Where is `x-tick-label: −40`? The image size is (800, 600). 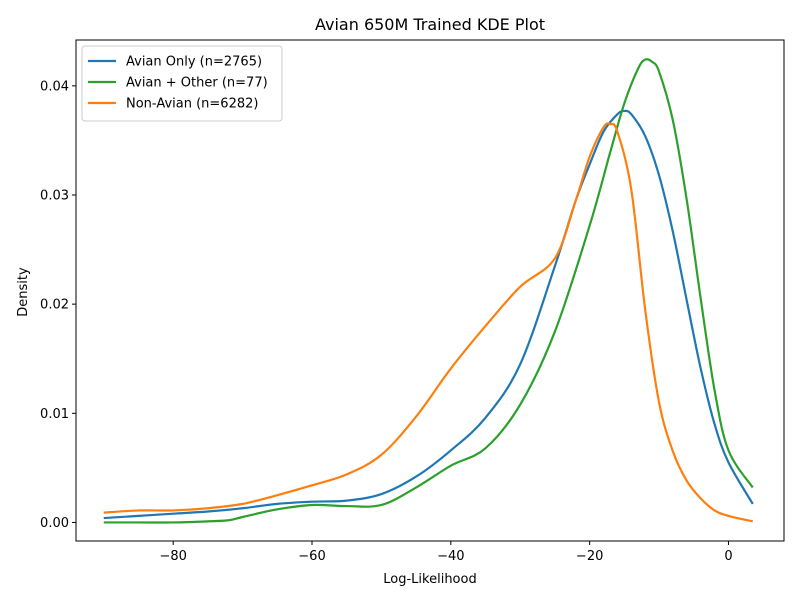 x-tick-label: −40 is located at coordinates (450, 556).